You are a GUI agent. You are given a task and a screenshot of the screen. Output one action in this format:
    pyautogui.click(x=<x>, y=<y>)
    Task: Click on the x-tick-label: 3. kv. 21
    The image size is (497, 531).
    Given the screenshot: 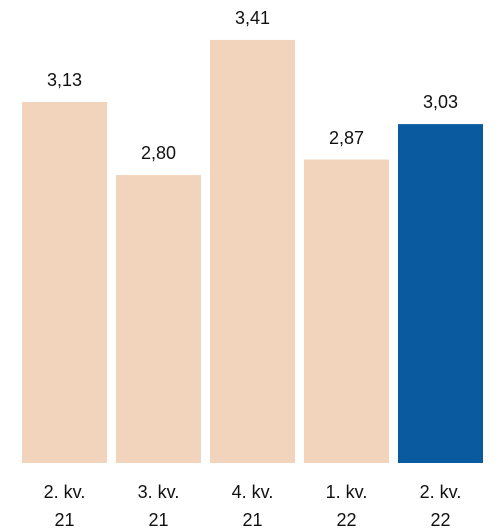 What is the action you would take?
    pyautogui.click(x=158, y=506)
    